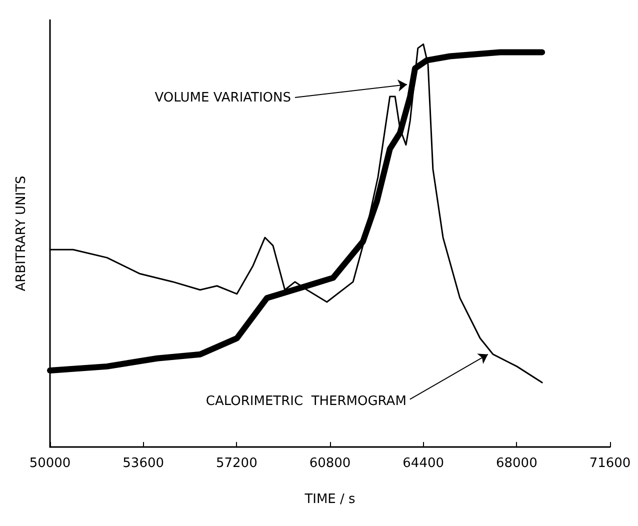 The width and height of the screenshot is (638, 526). Describe the element at coordinates (423, 463) in the screenshot. I see `x-tick-label: 64400` at that location.